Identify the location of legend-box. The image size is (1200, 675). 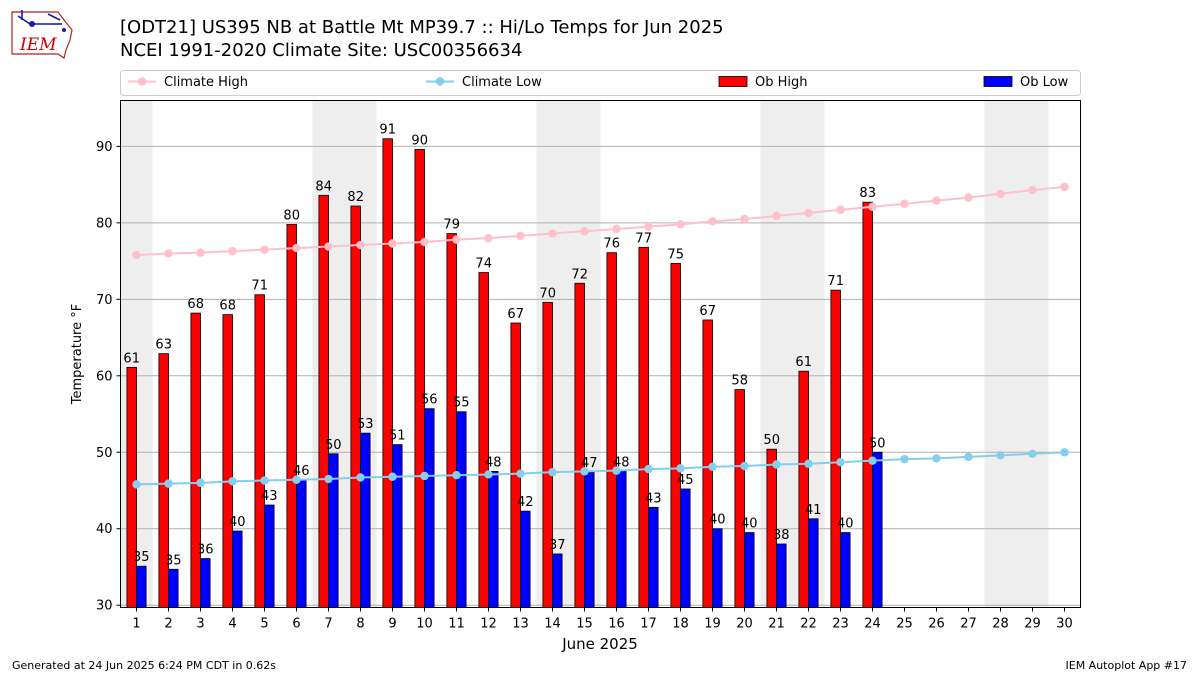
(600, 83).